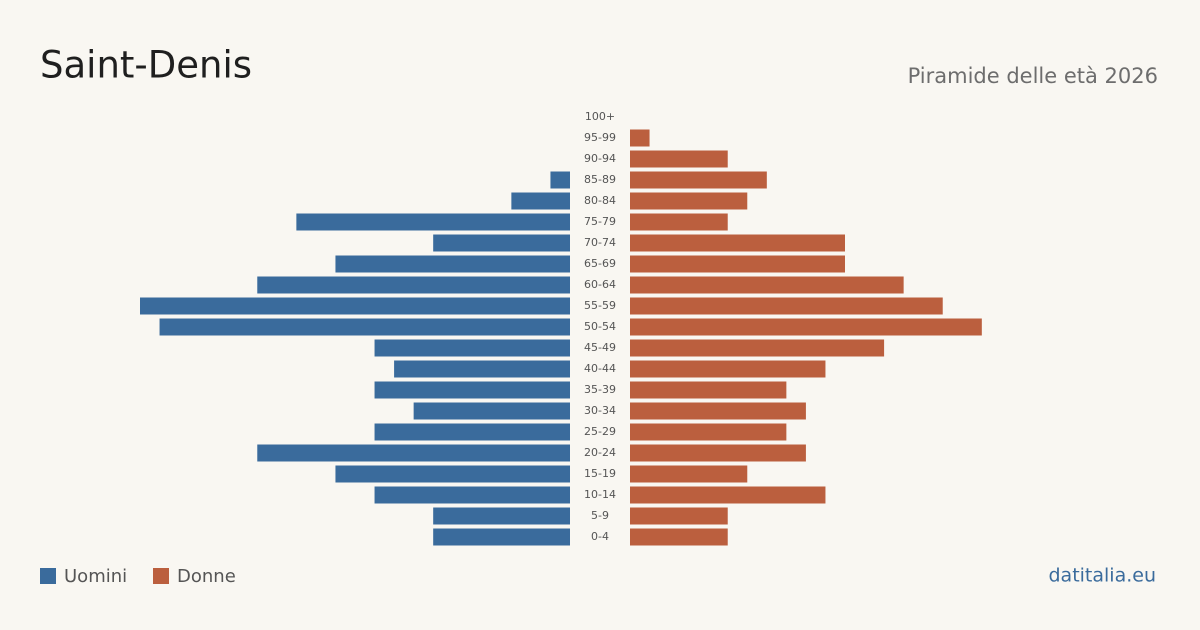  I want to click on age-label: 55-59, so click(600, 305).